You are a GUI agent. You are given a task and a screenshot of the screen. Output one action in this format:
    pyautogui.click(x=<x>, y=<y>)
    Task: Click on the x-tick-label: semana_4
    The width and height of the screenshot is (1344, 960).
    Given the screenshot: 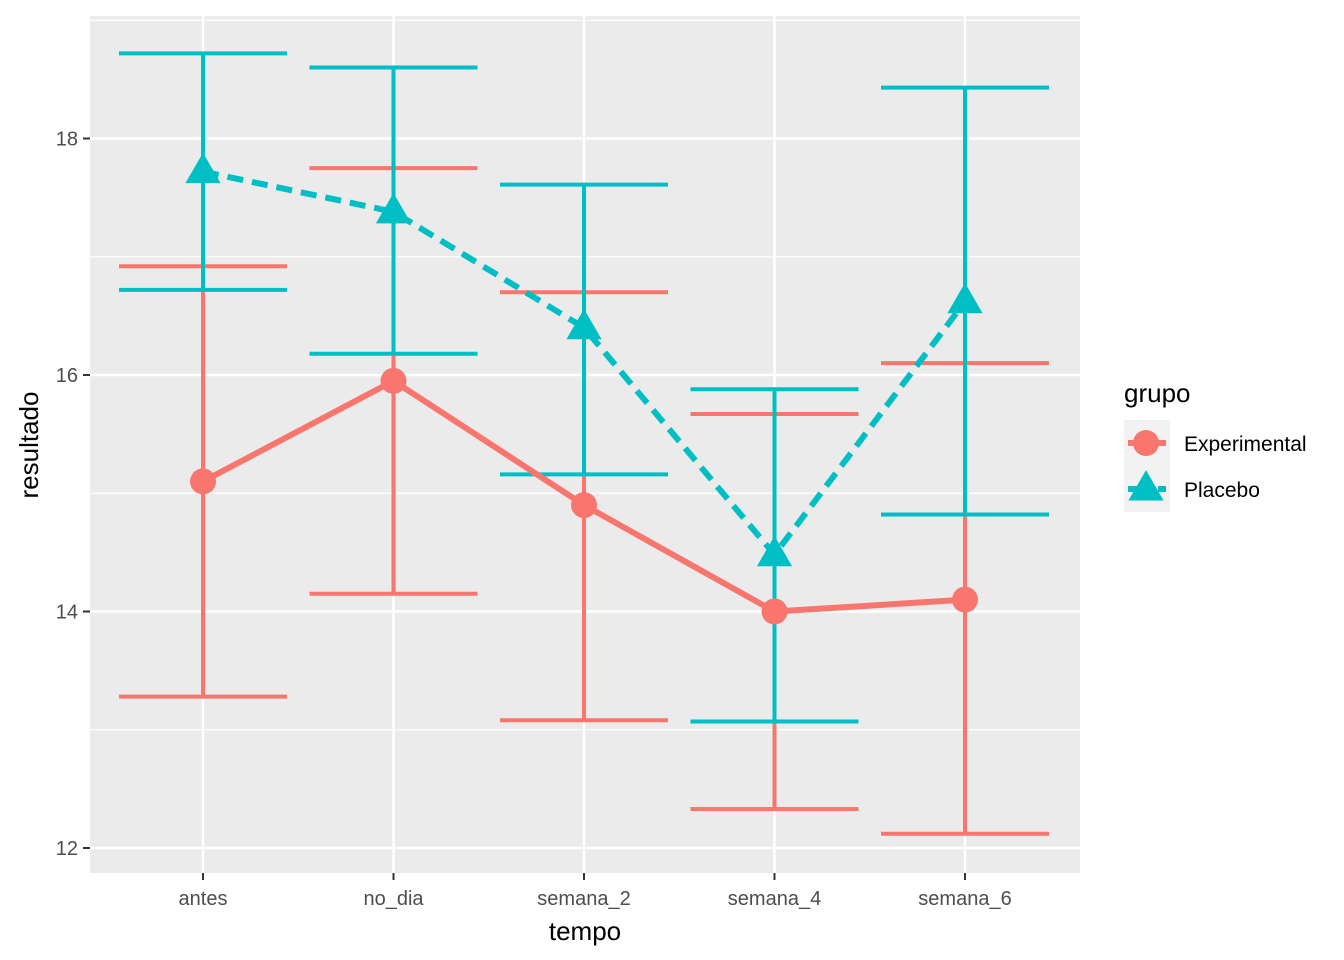 What is the action you would take?
    pyautogui.click(x=774, y=899)
    